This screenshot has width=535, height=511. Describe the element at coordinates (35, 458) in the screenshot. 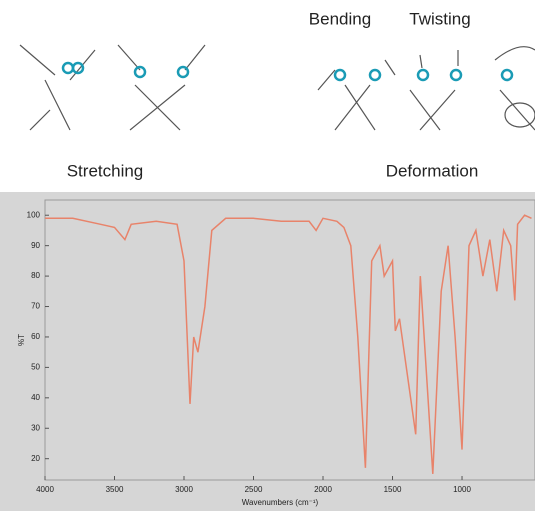

I see `y-tick-label: 20` at that location.